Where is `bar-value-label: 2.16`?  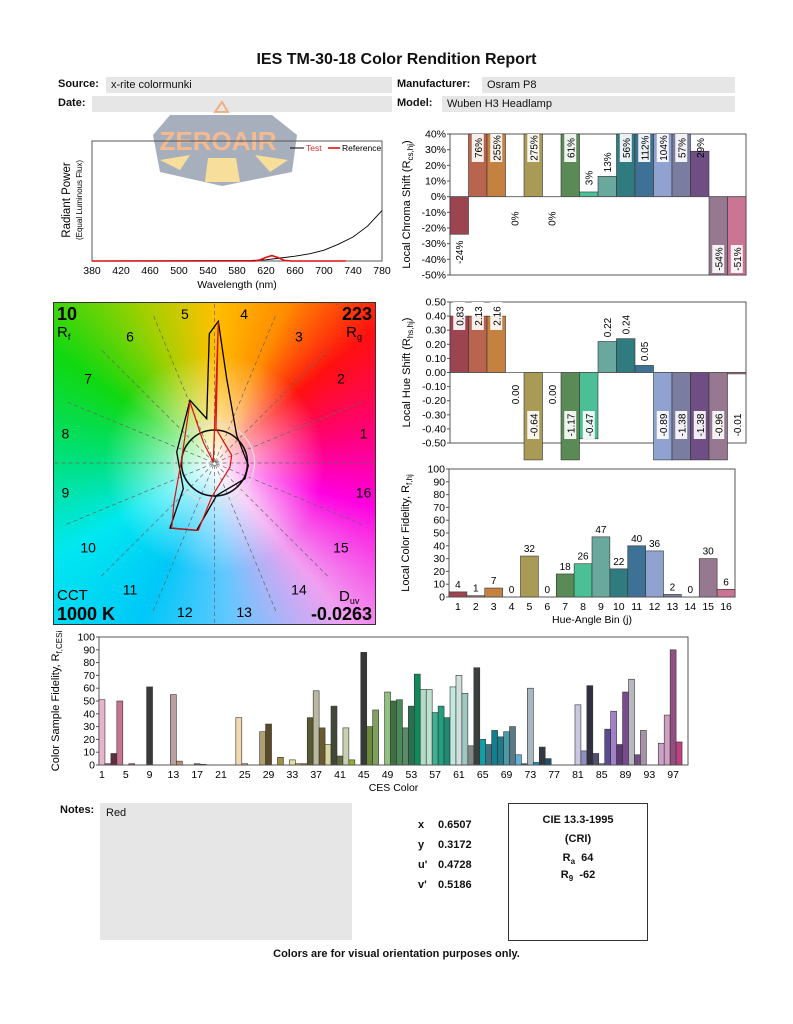
bar-value-label: 2.16 is located at coordinates (497, 316).